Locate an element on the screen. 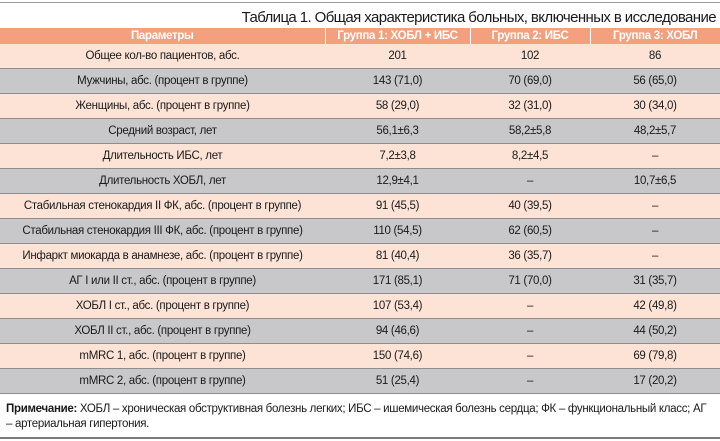  group-3-cell: 17 (20,2) is located at coordinates (655, 381).